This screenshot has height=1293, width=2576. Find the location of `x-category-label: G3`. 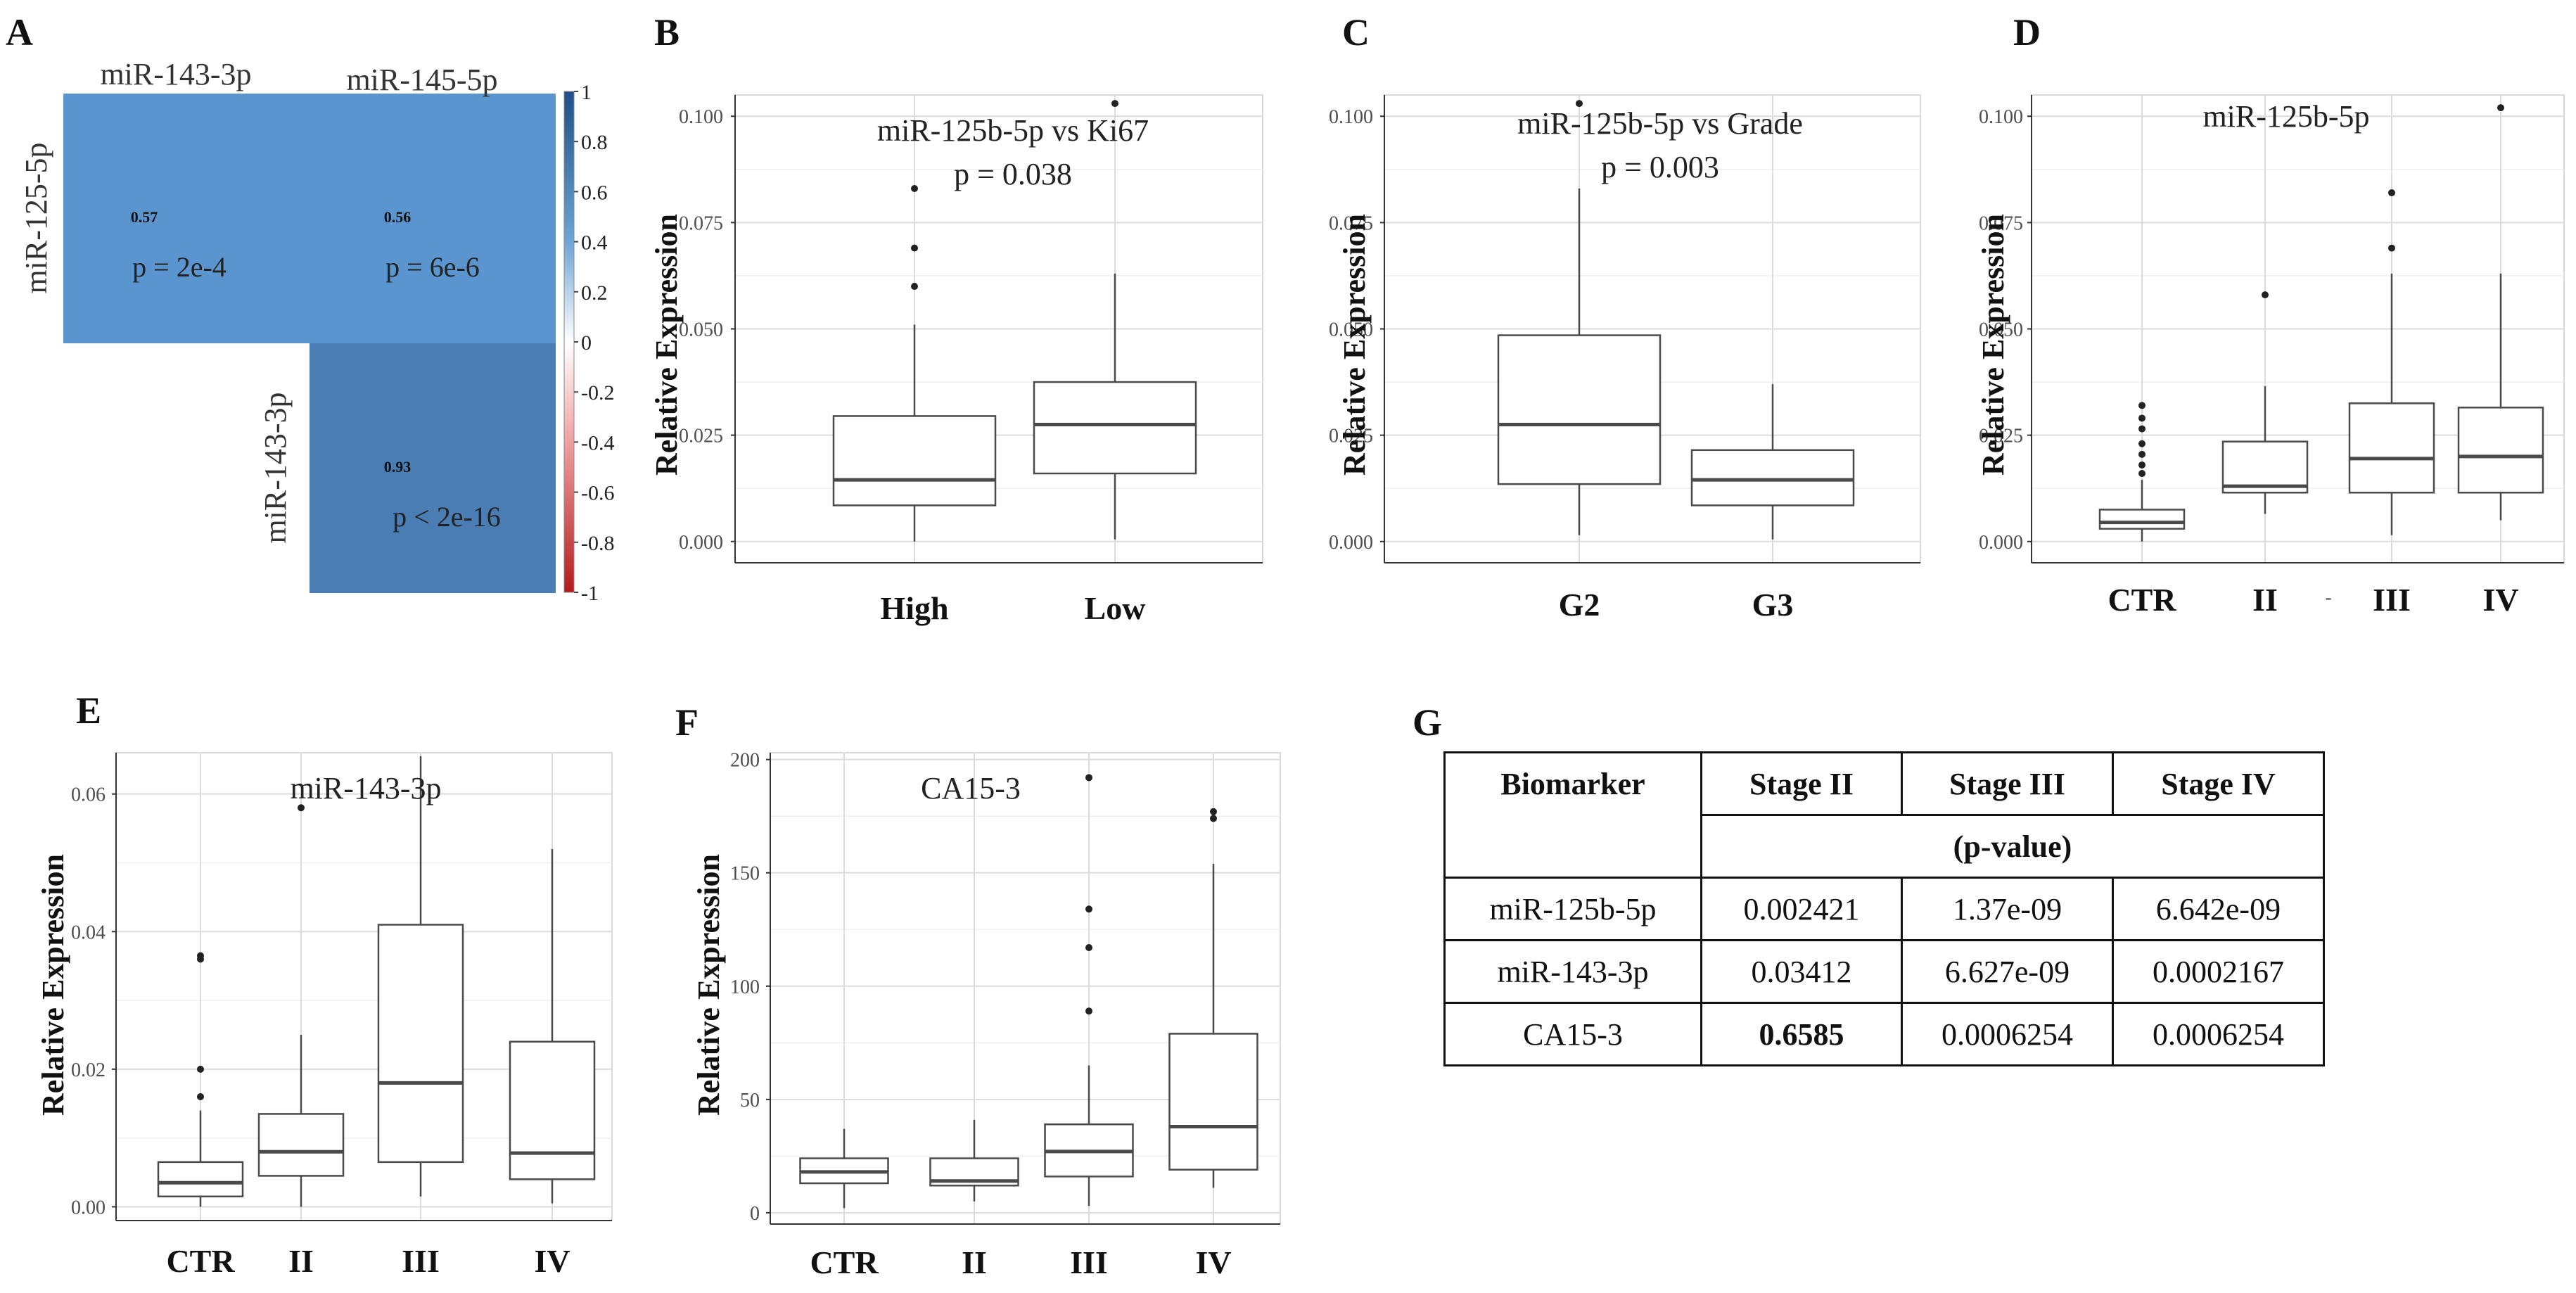

x-category-label: G3 is located at coordinates (1773, 605).